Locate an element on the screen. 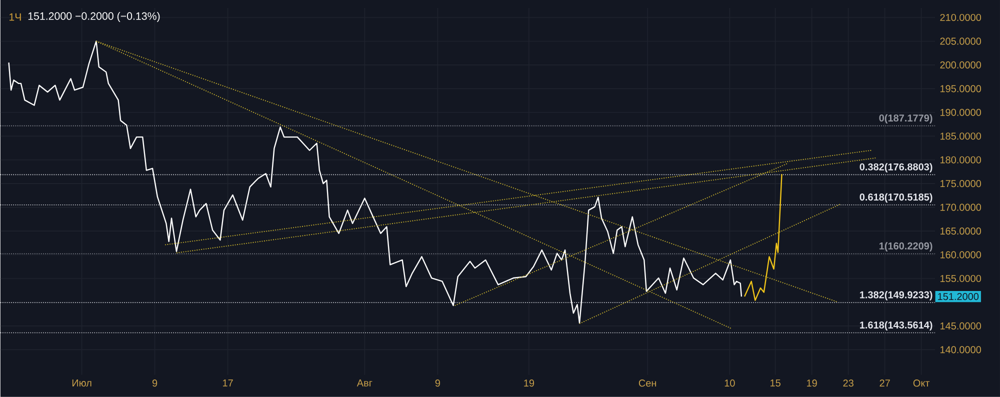 Image resolution: width=1000 pixels, height=397 pixels. y-tick-label: 160.0000 is located at coordinates (961, 254).